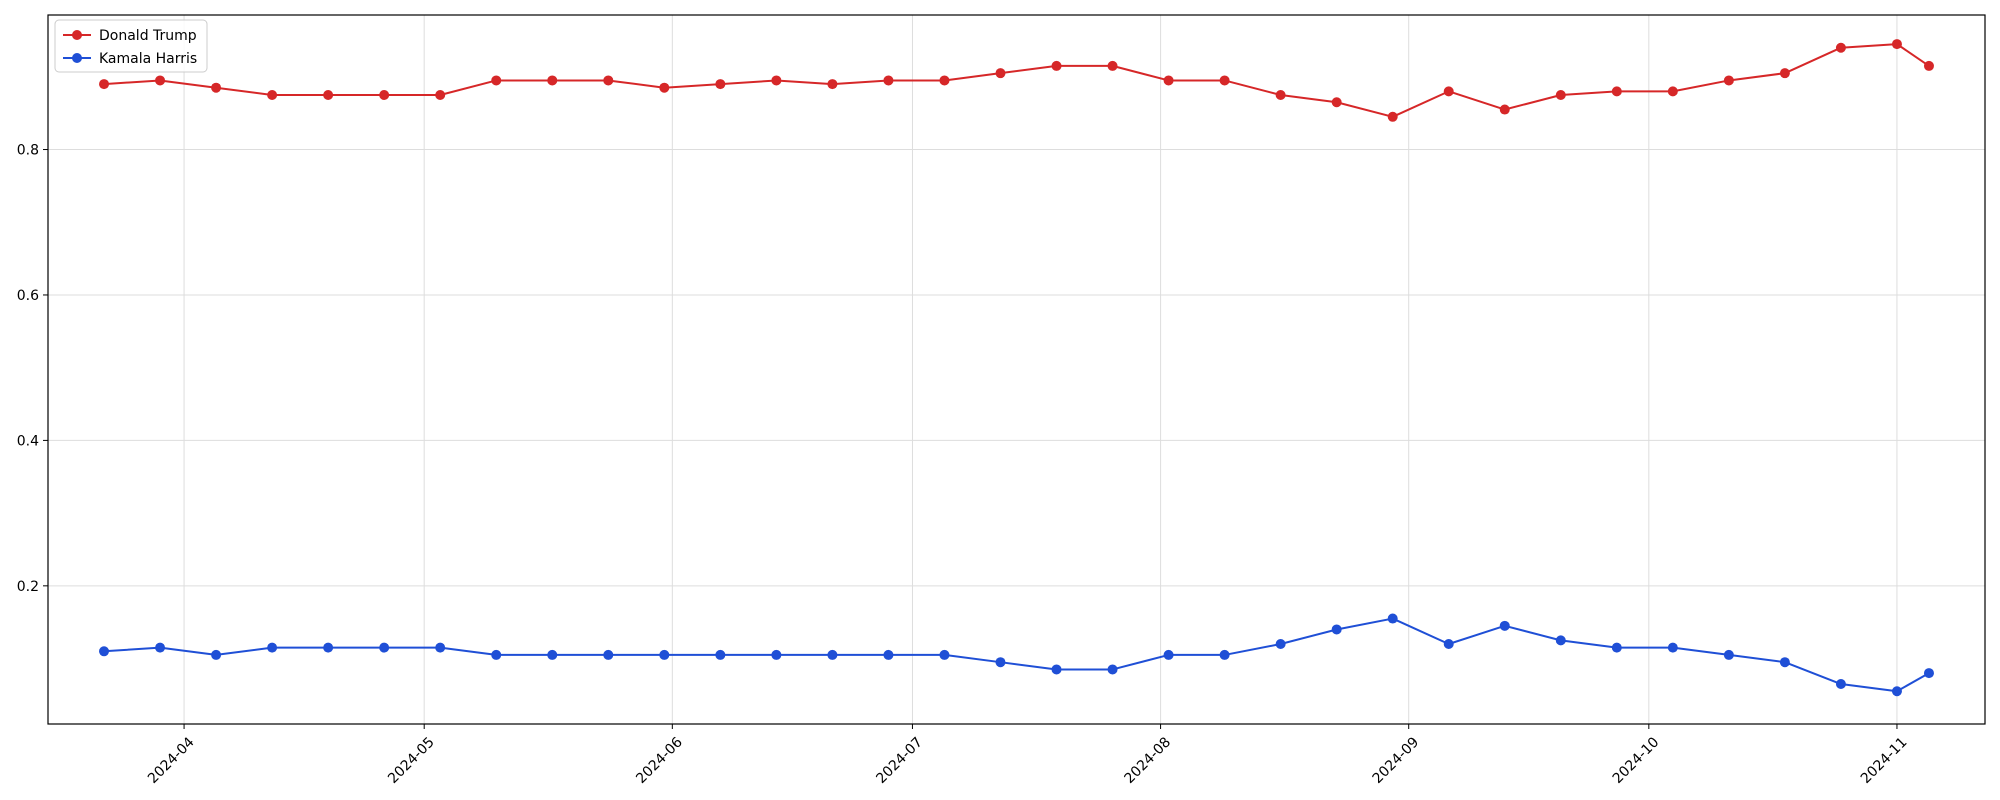 The image size is (2000, 800). I want to click on legend: Donald Trump Kamala Harris, so click(131, 46).